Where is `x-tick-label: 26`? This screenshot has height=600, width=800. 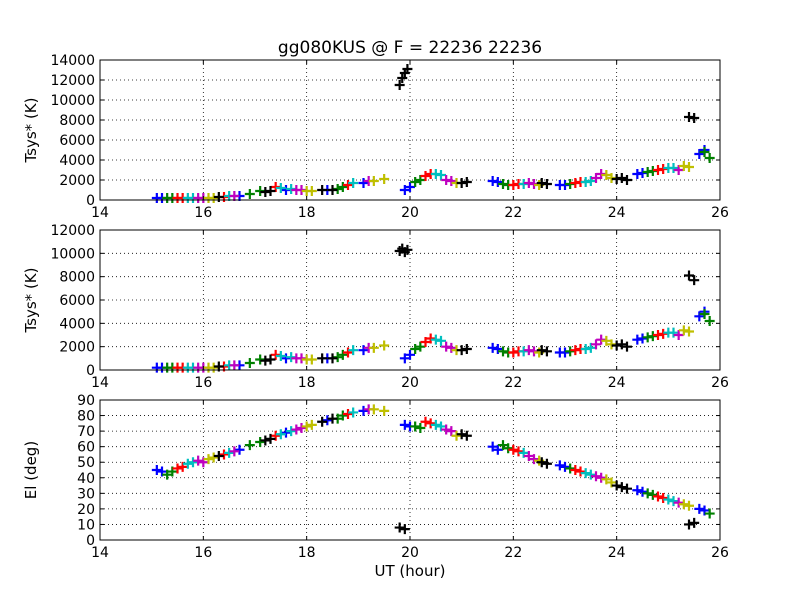
x-tick-label: 26 is located at coordinates (720, 213).